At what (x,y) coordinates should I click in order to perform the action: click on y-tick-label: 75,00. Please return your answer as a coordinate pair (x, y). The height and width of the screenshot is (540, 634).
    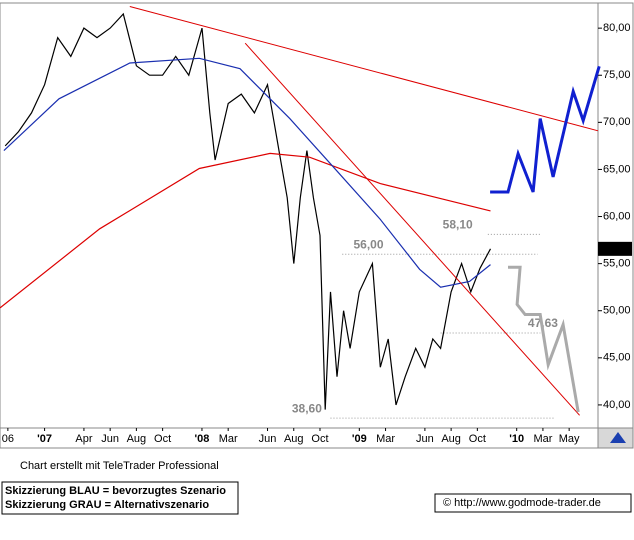
    Looking at the image, I should click on (617, 75).